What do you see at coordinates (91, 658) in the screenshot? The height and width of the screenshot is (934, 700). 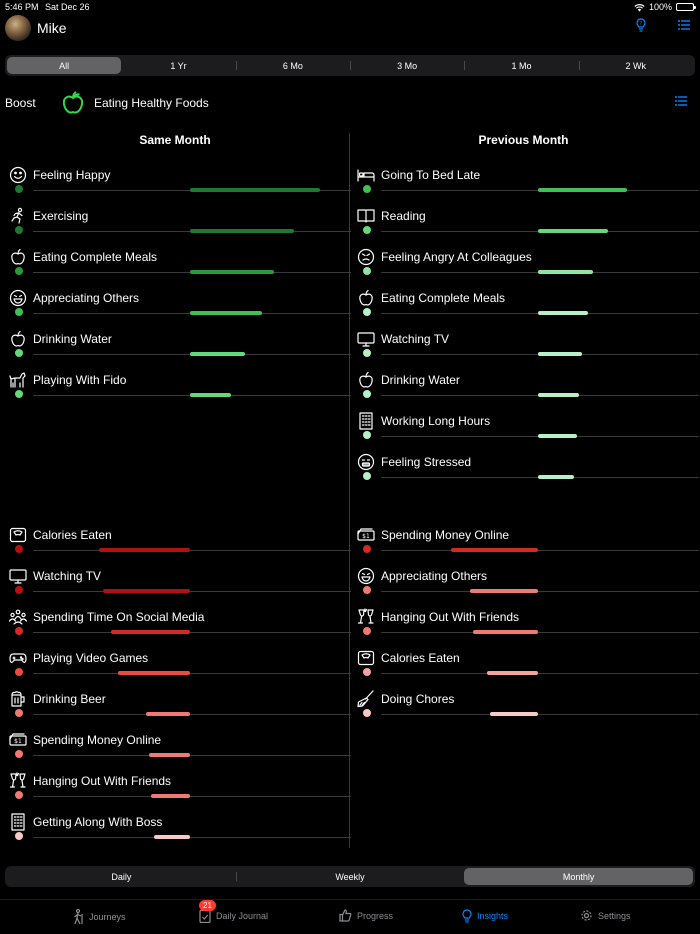 I see `item-label: Playing Video Games` at bounding box center [91, 658].